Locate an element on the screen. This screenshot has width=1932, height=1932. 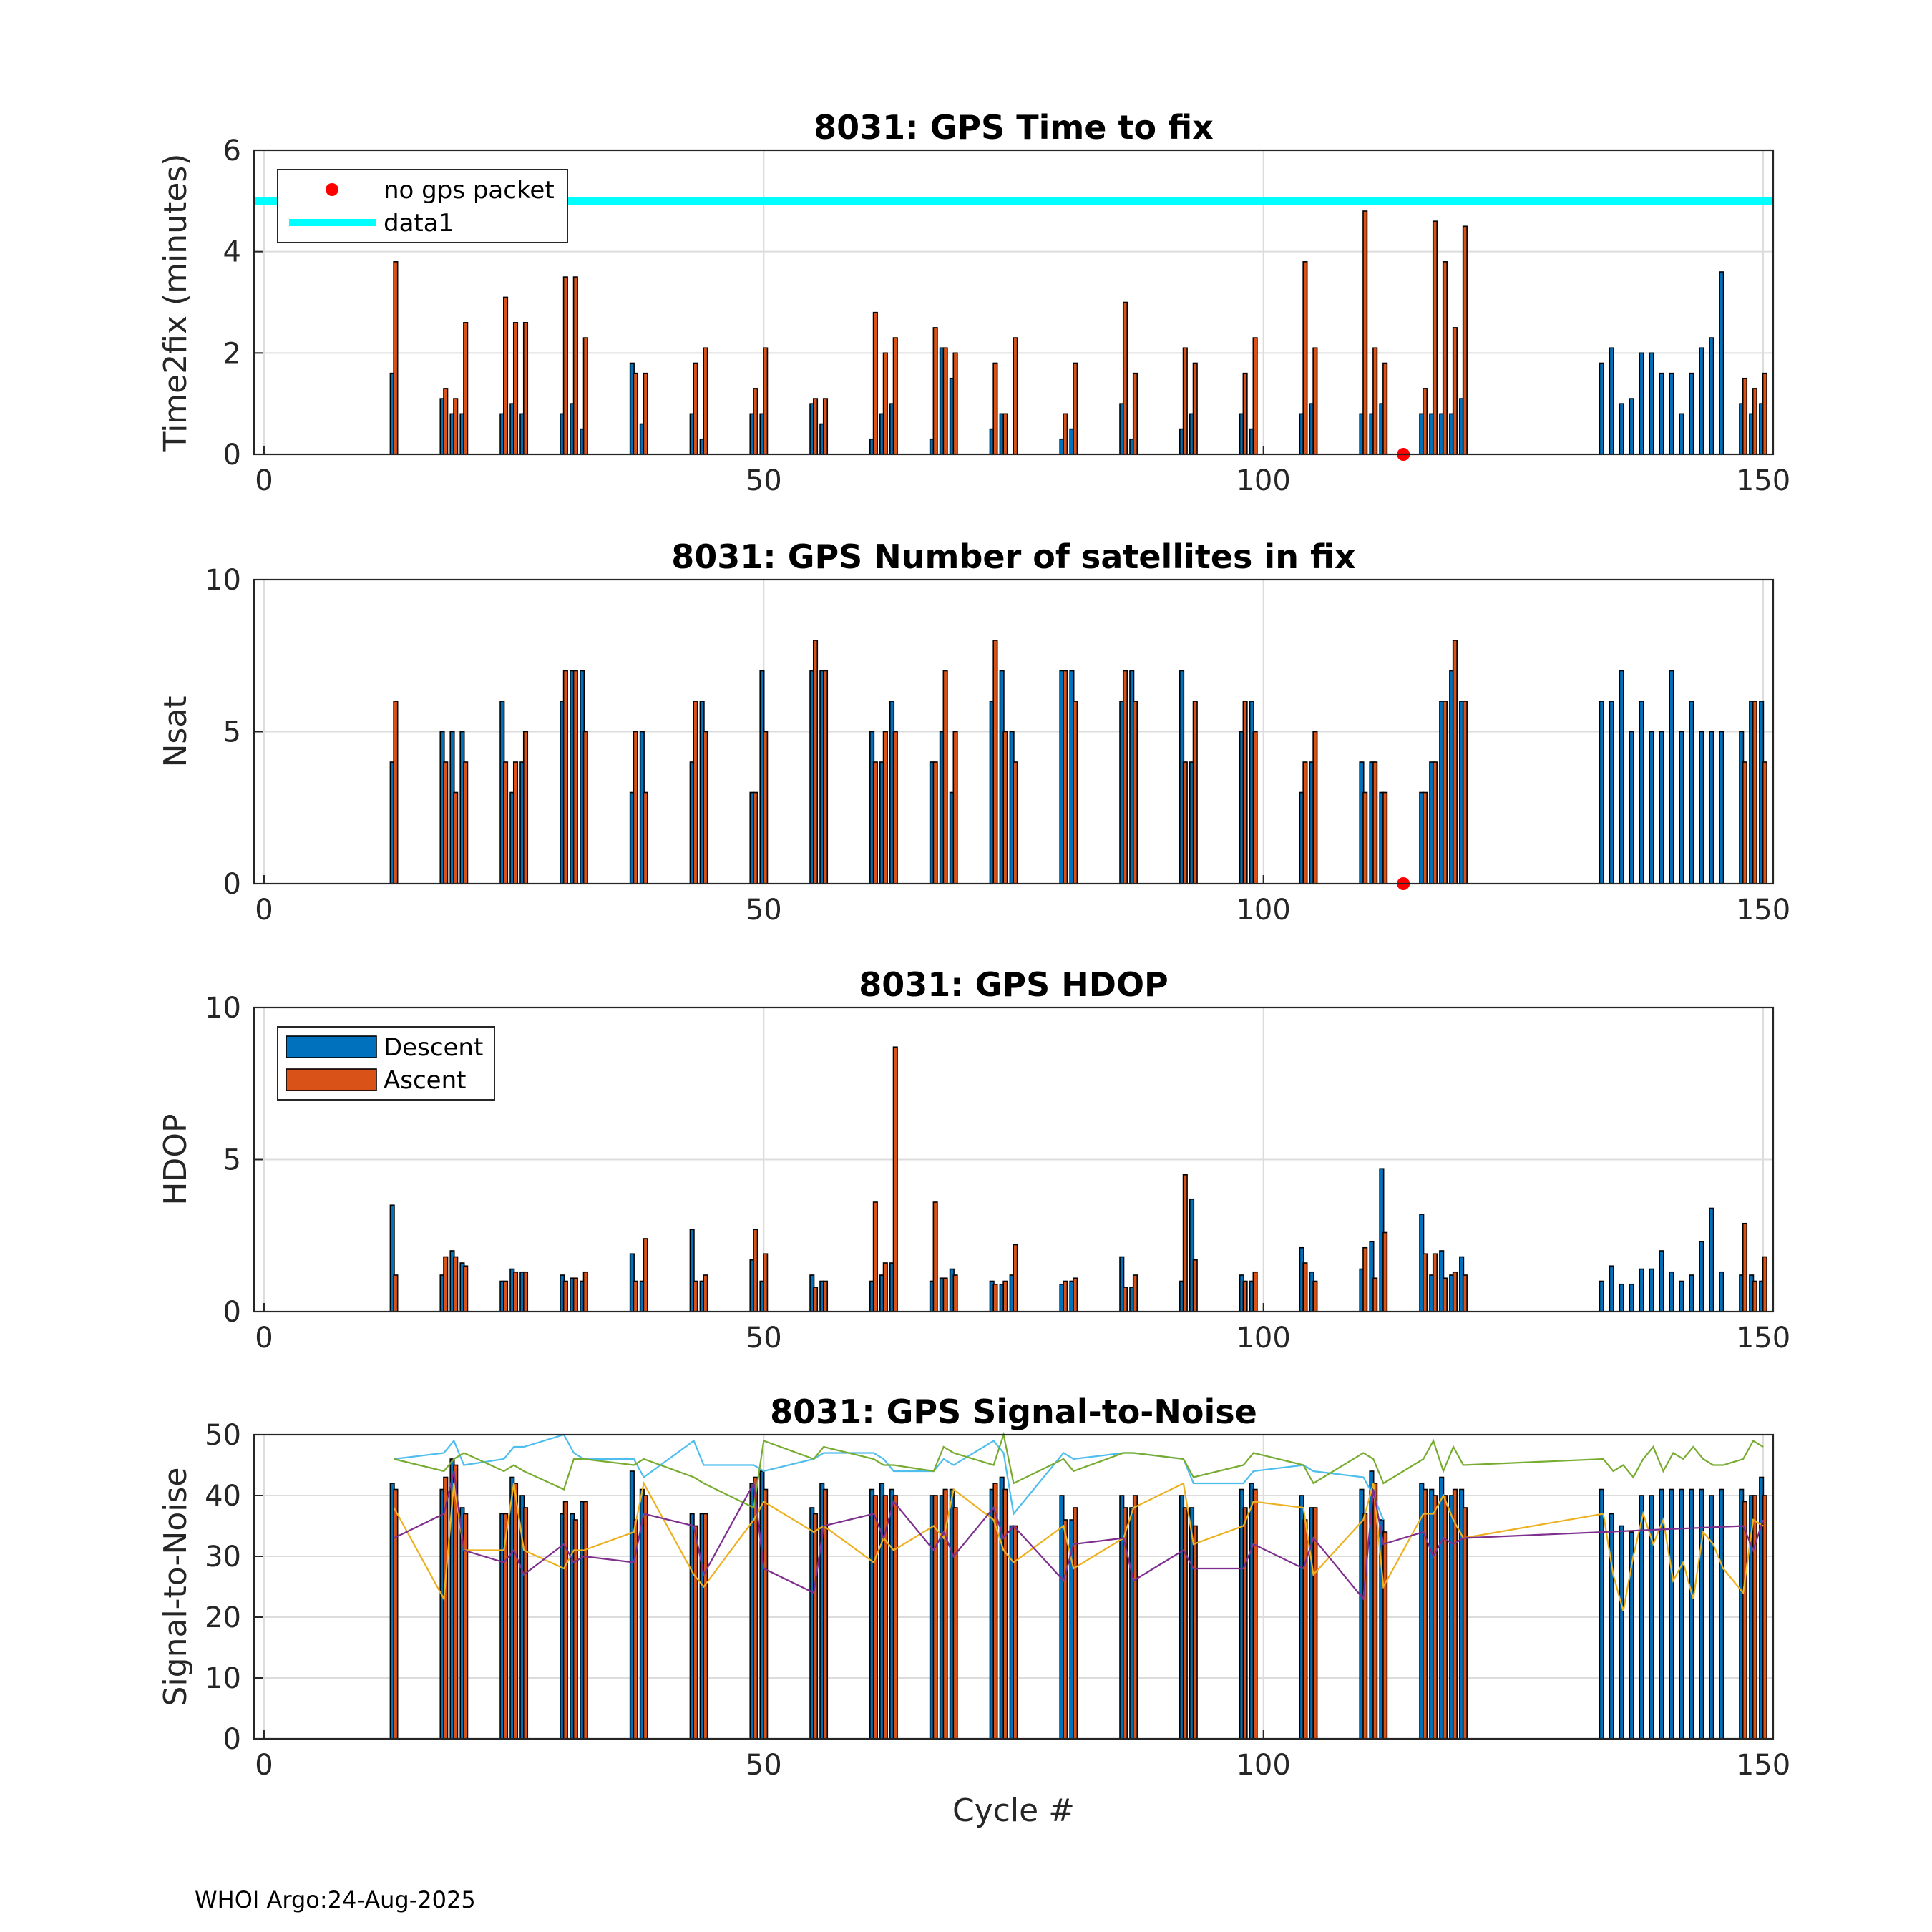
footer-credit: WHOI Argo:24-Aug-2025 is located at coordinates (335, 1899).